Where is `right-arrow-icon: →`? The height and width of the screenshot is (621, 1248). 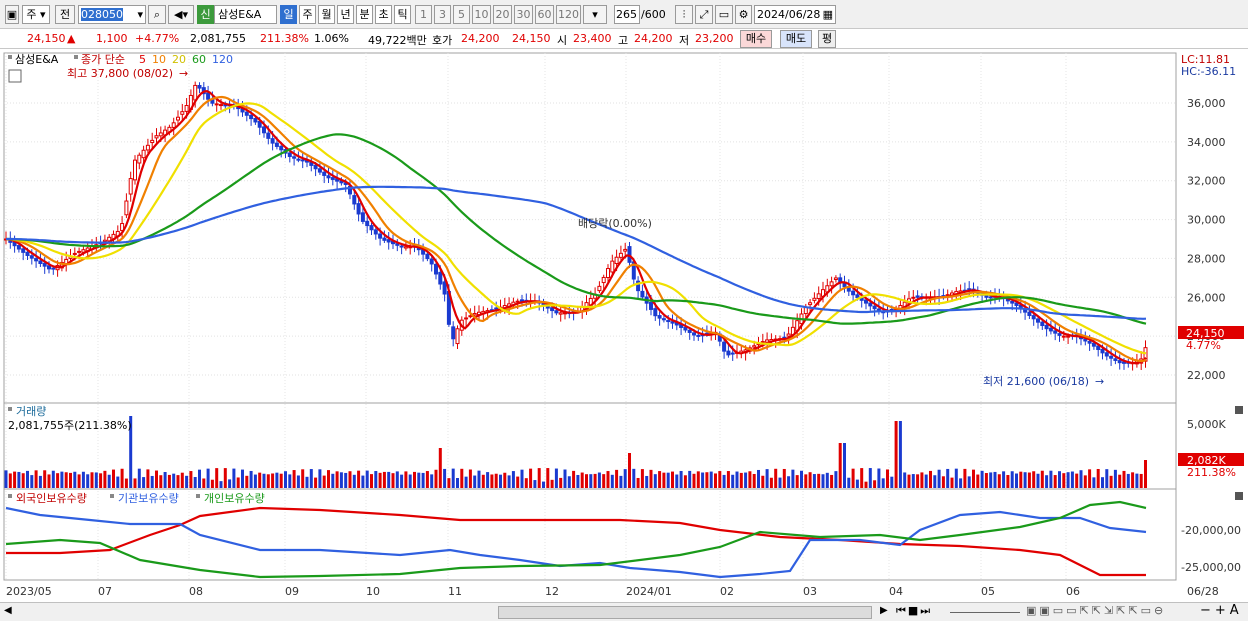 right-arrow-icon: → is located at coordinates (183, 73).